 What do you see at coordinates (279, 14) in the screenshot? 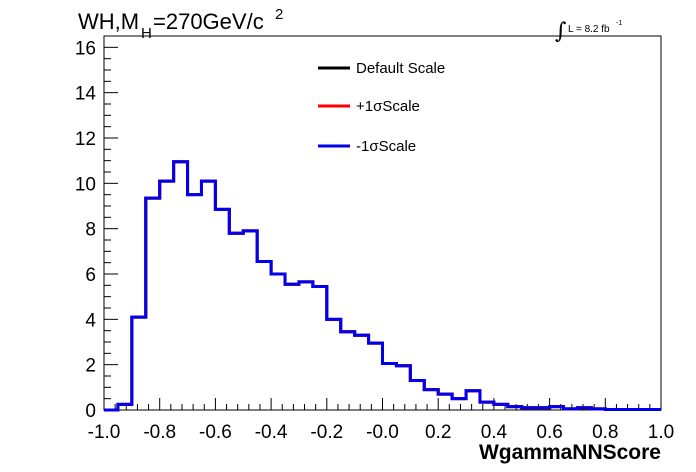
I see `title-superscript: 2` at bounding box center [279, 14].